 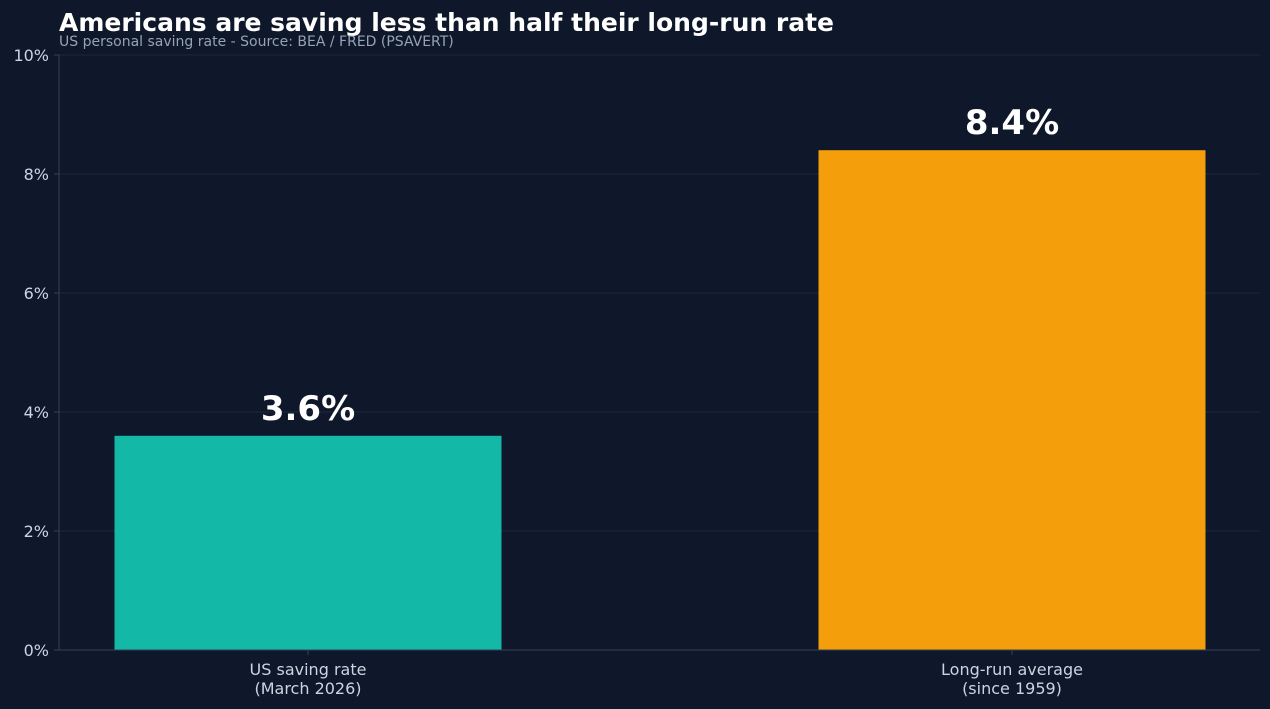 What do you see at coordinates (36, 531) in the screenshot?
I see `y-tick-label: 2%` at bounding box center [36, 531].